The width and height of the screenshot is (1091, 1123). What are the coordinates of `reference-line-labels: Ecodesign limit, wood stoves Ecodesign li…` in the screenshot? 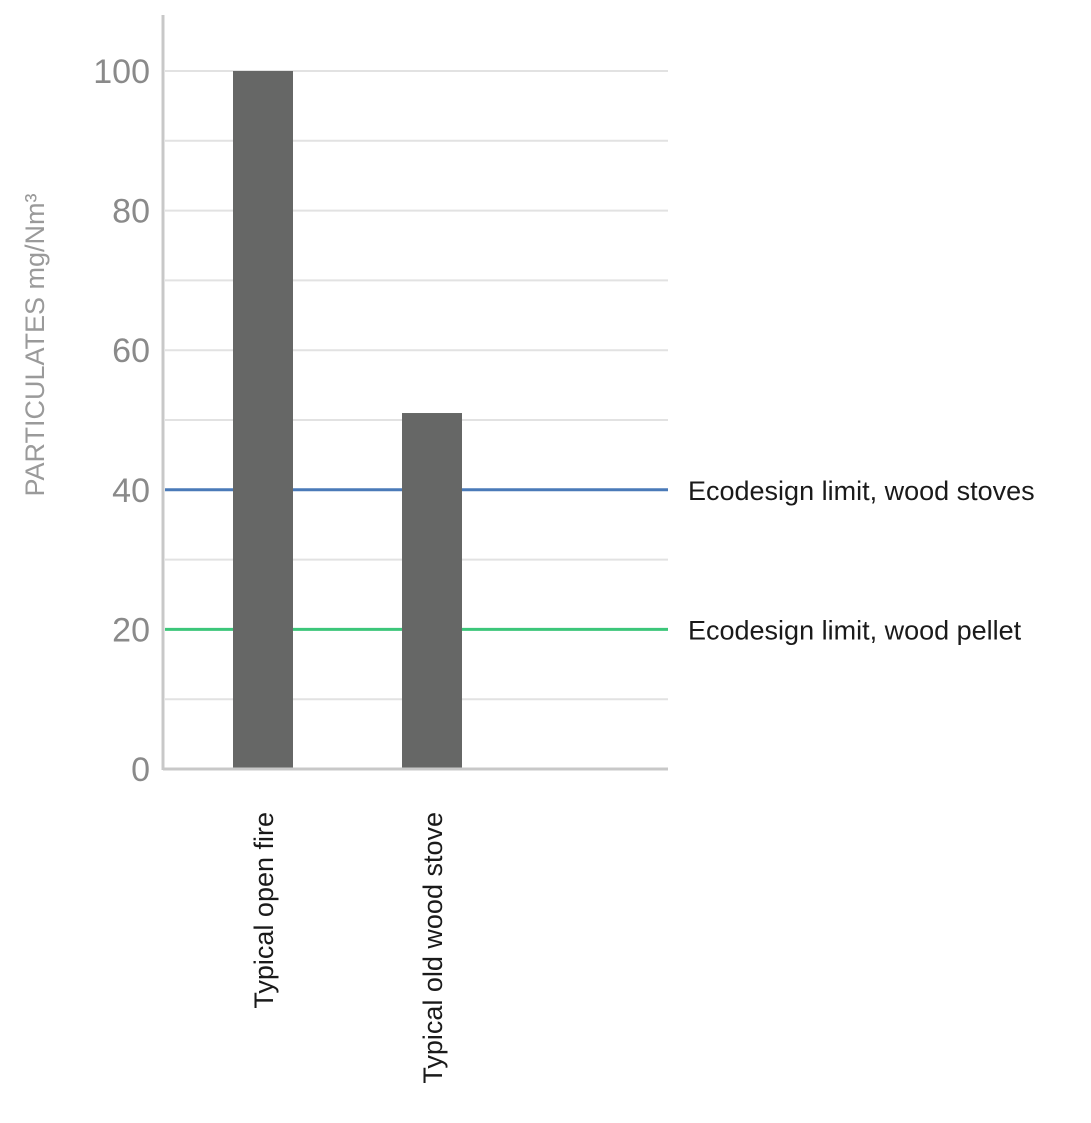 It's located at (861, 561).